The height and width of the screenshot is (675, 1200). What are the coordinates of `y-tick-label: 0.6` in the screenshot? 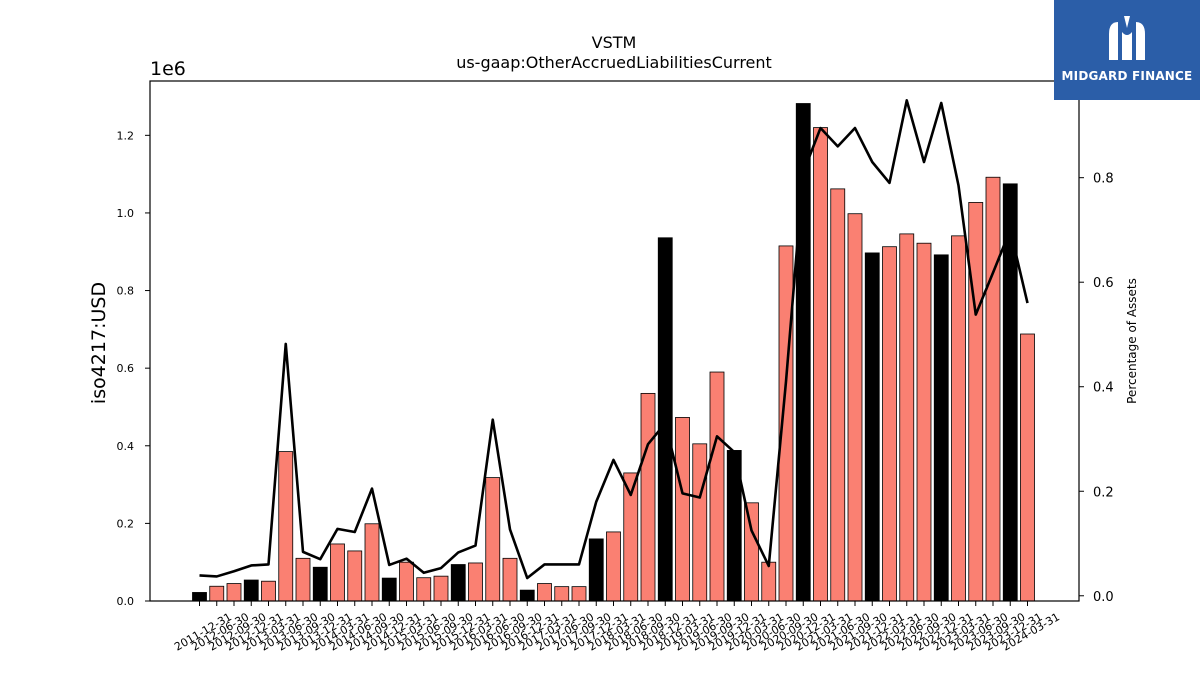 It's located at (126, 368).